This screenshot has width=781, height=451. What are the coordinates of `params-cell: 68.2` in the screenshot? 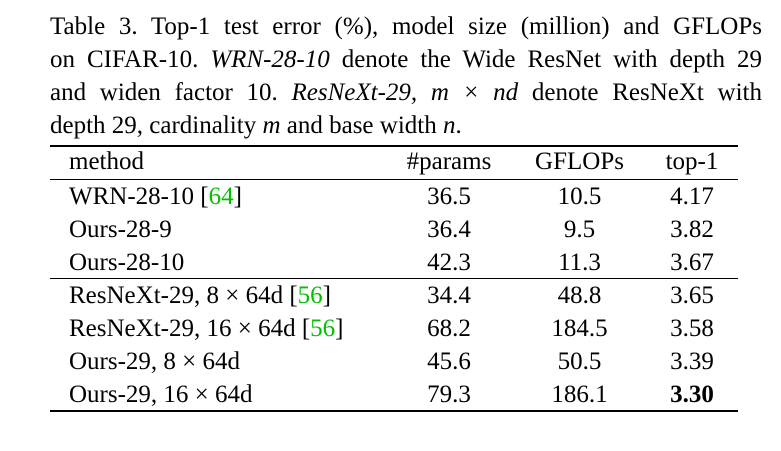 It's located at (449, 328).